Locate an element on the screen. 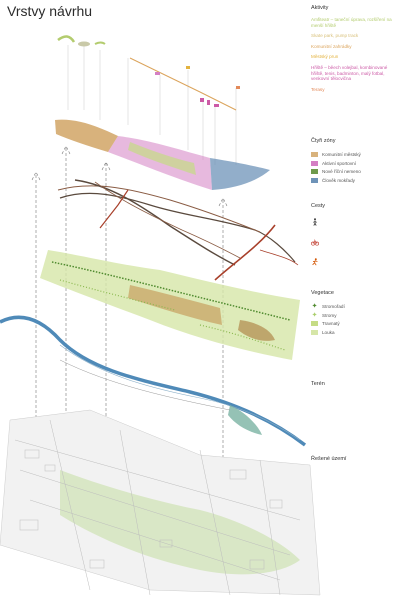 Image resolution: width=404 pixels, height=600 pixels. terrain-legend: Terén is located at coordinates (318, 384).